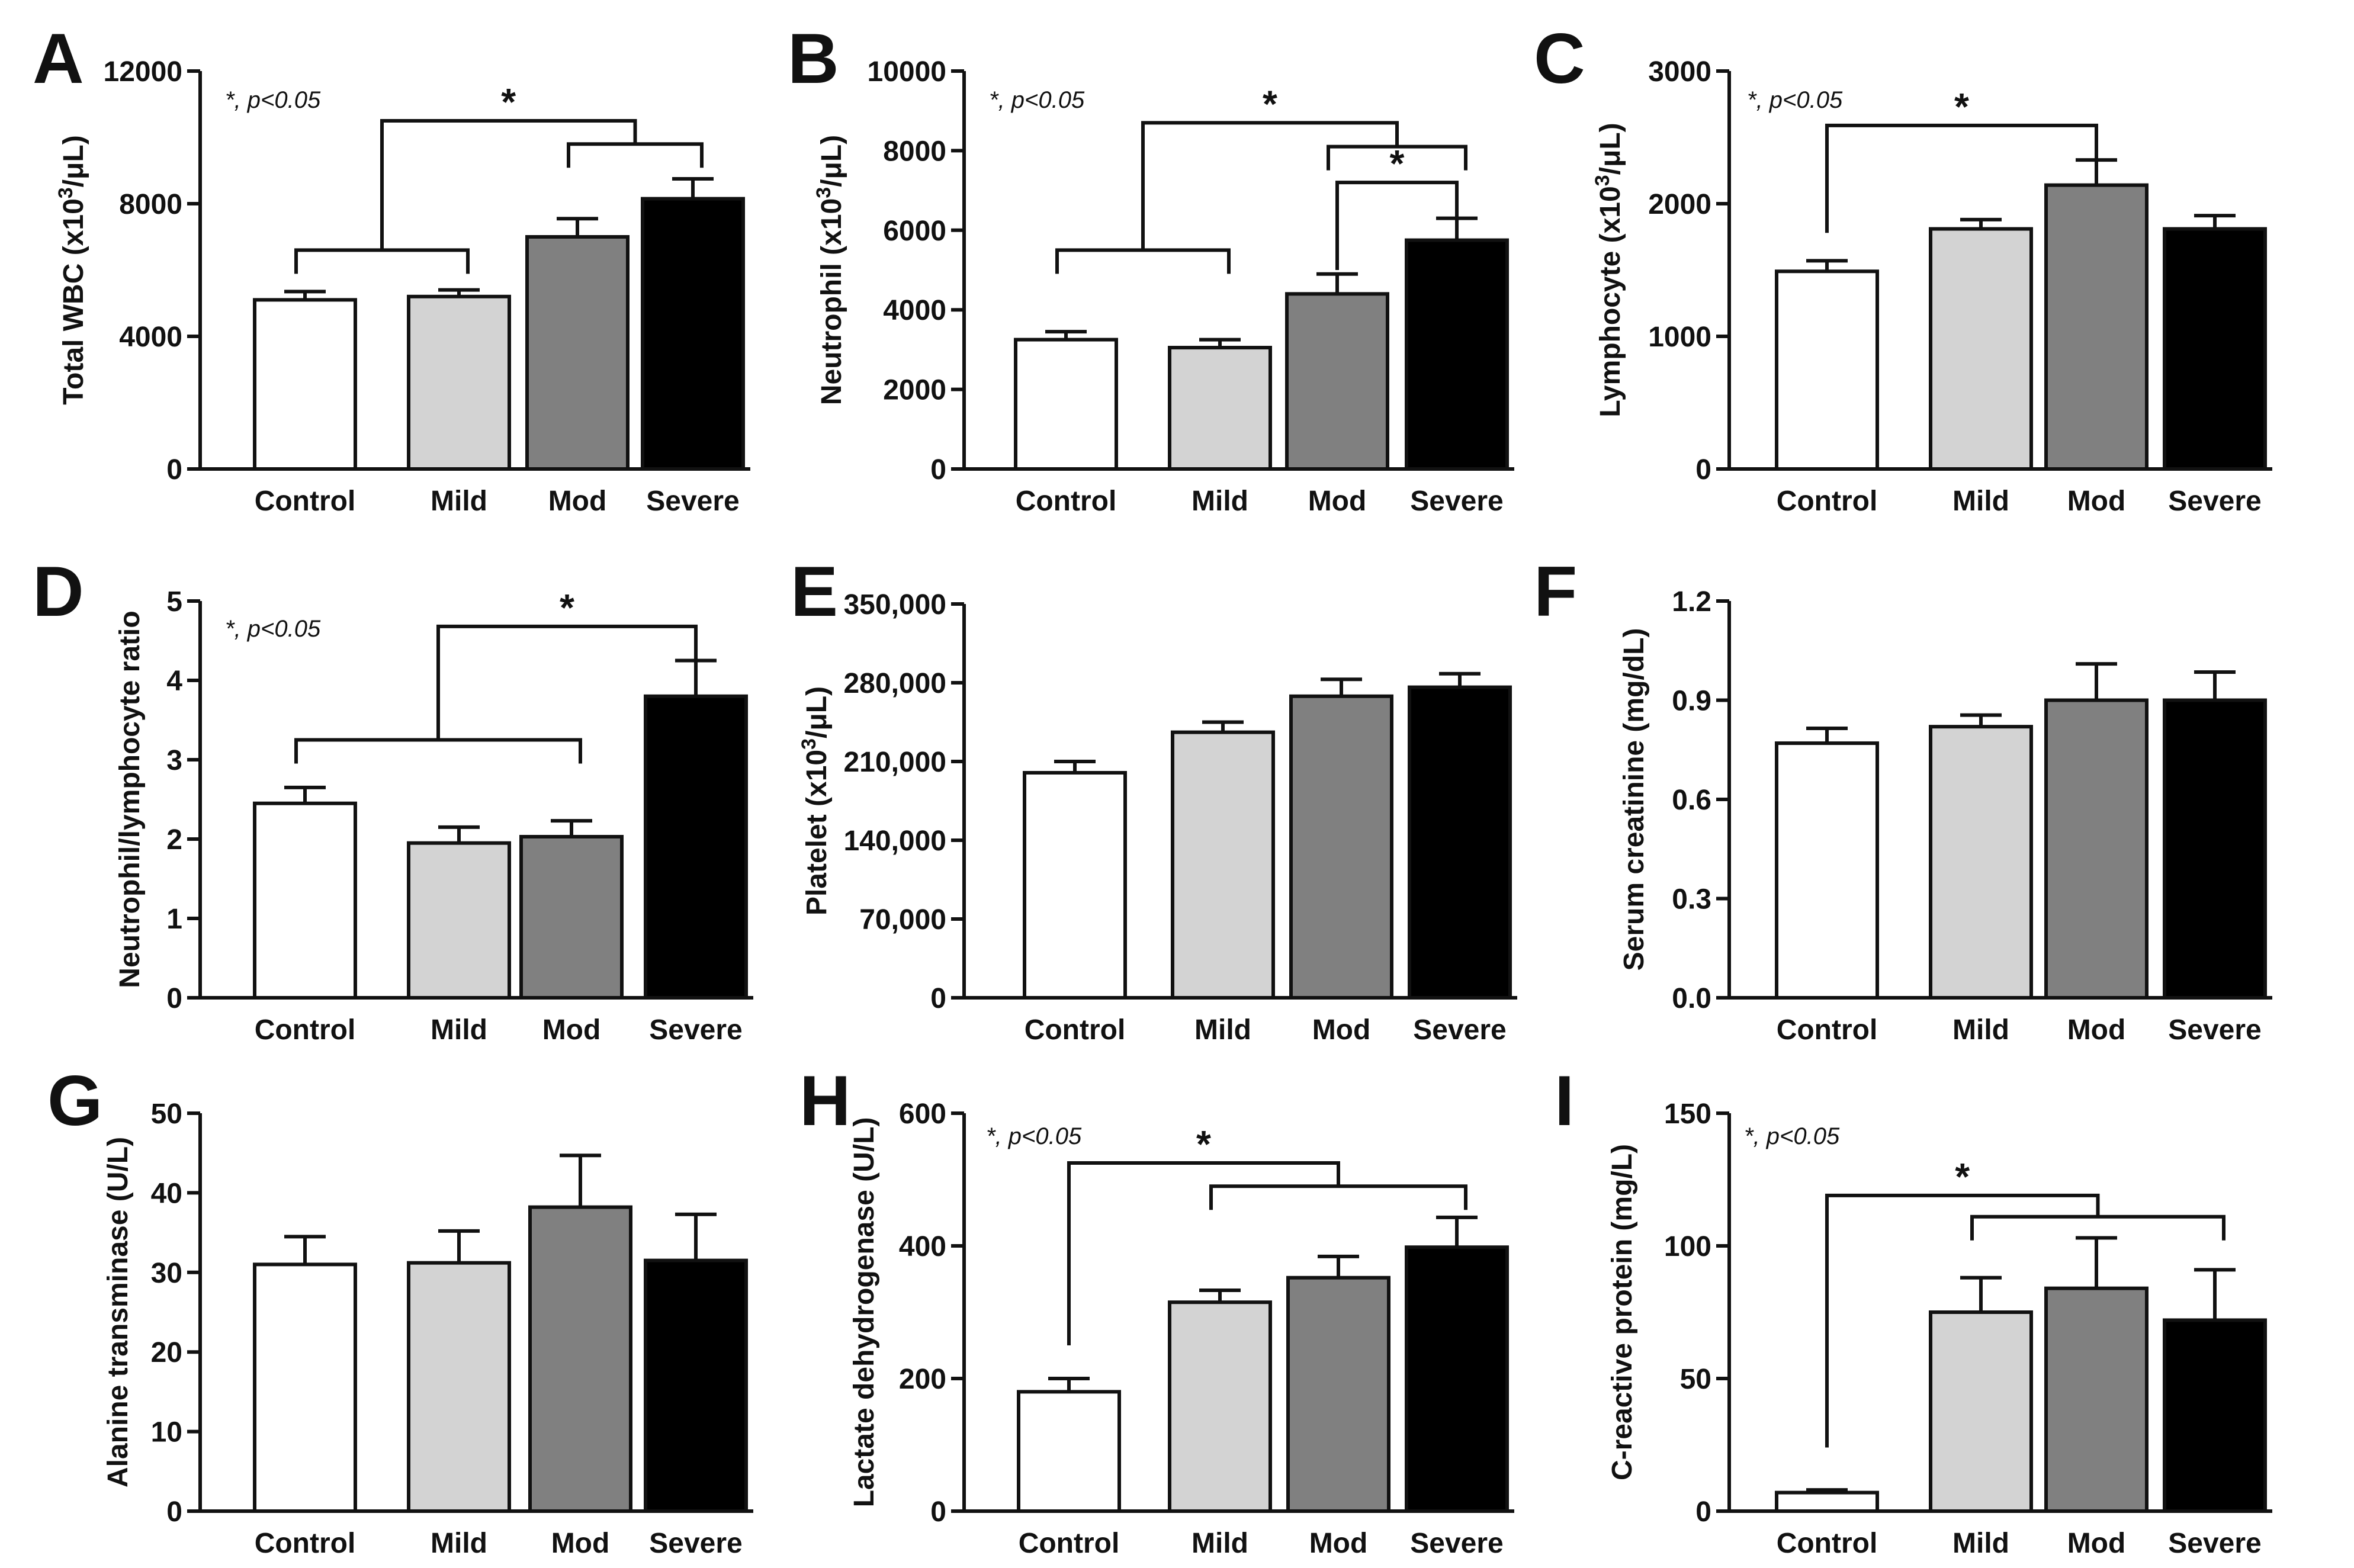  I want to click on y-tick-label: 0.9, so click(1691, 701).